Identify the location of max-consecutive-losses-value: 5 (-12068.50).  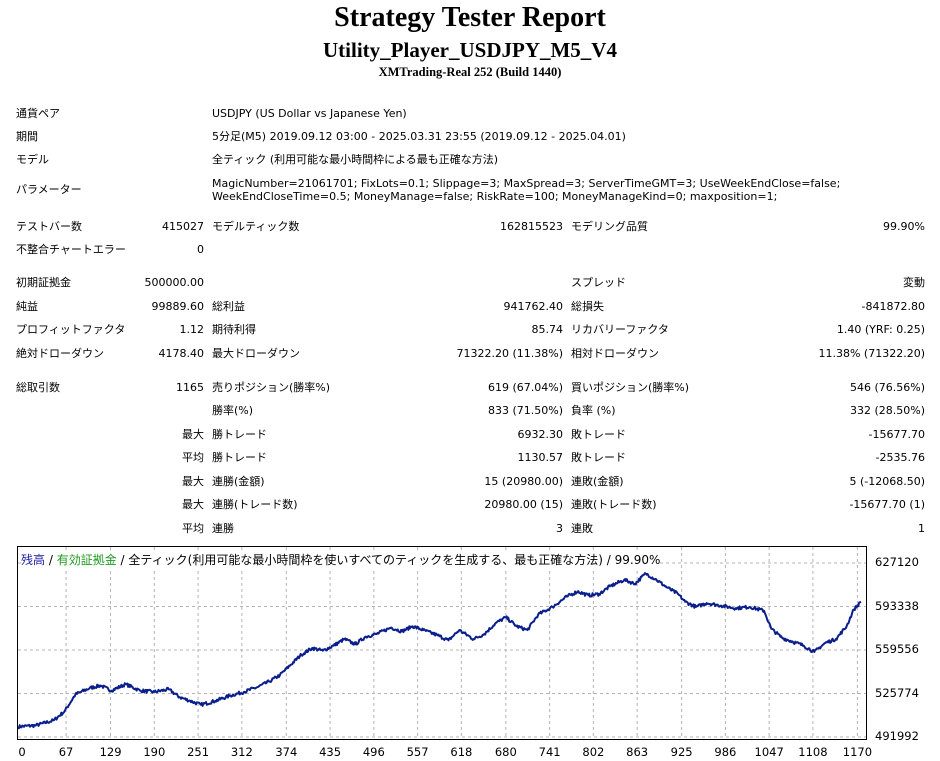
(887, 481).